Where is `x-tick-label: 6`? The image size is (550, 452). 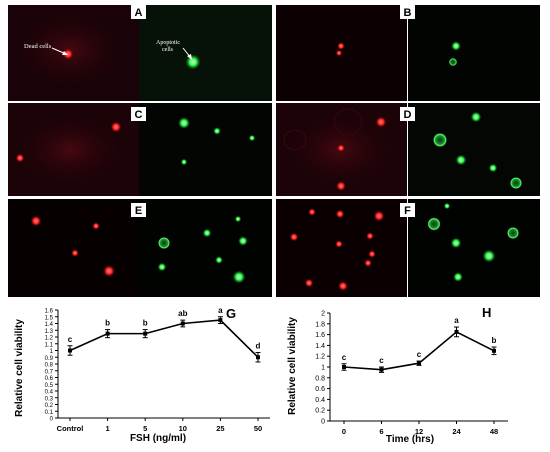
x-tick-label: 6 is located at coordinates (381, 431).